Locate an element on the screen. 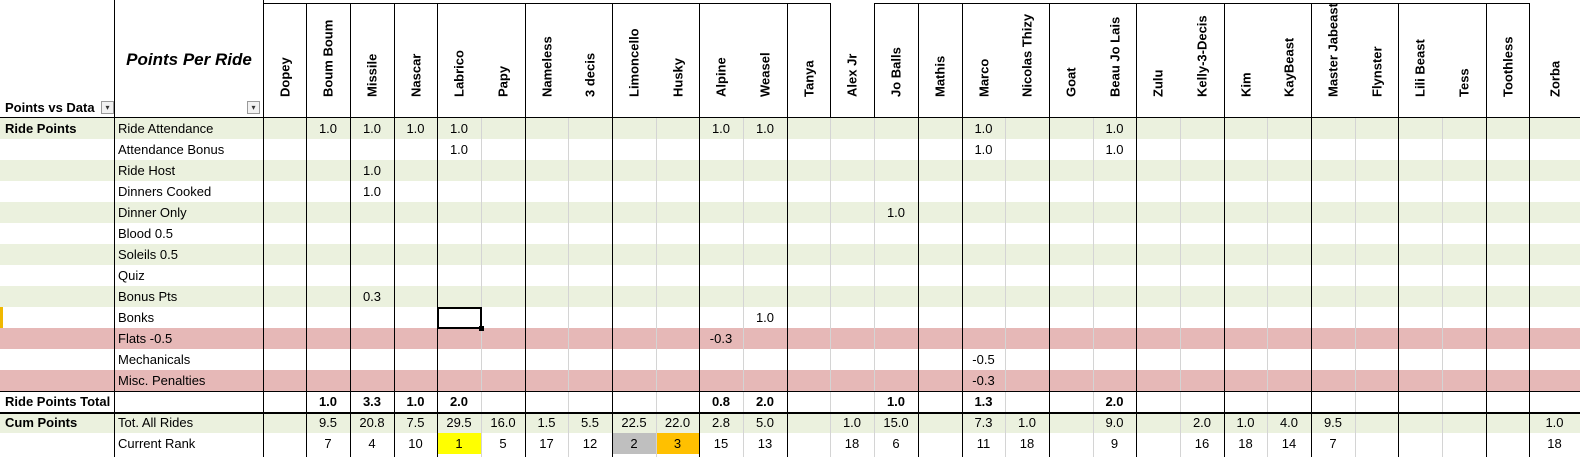 The height and width of the screenshot is (457, 1580). rider-header-kim: Kim is located at coordinates (1245, 59).